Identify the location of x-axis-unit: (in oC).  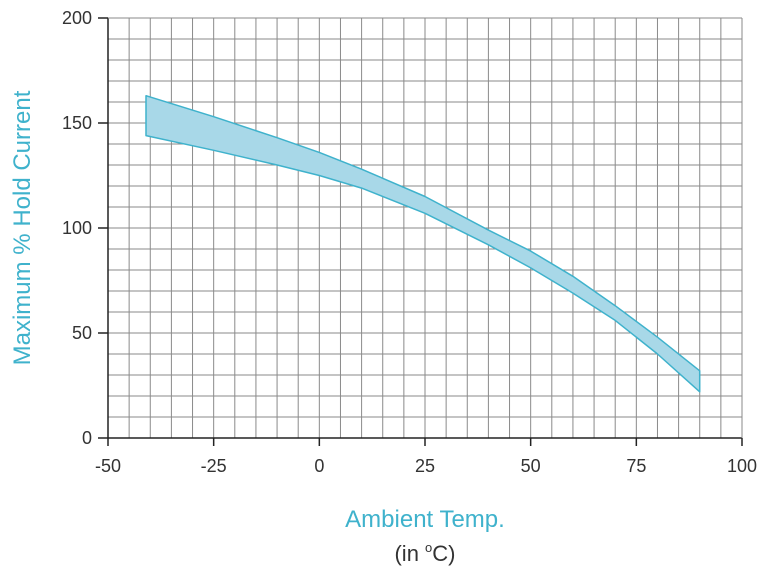
(424, 553).